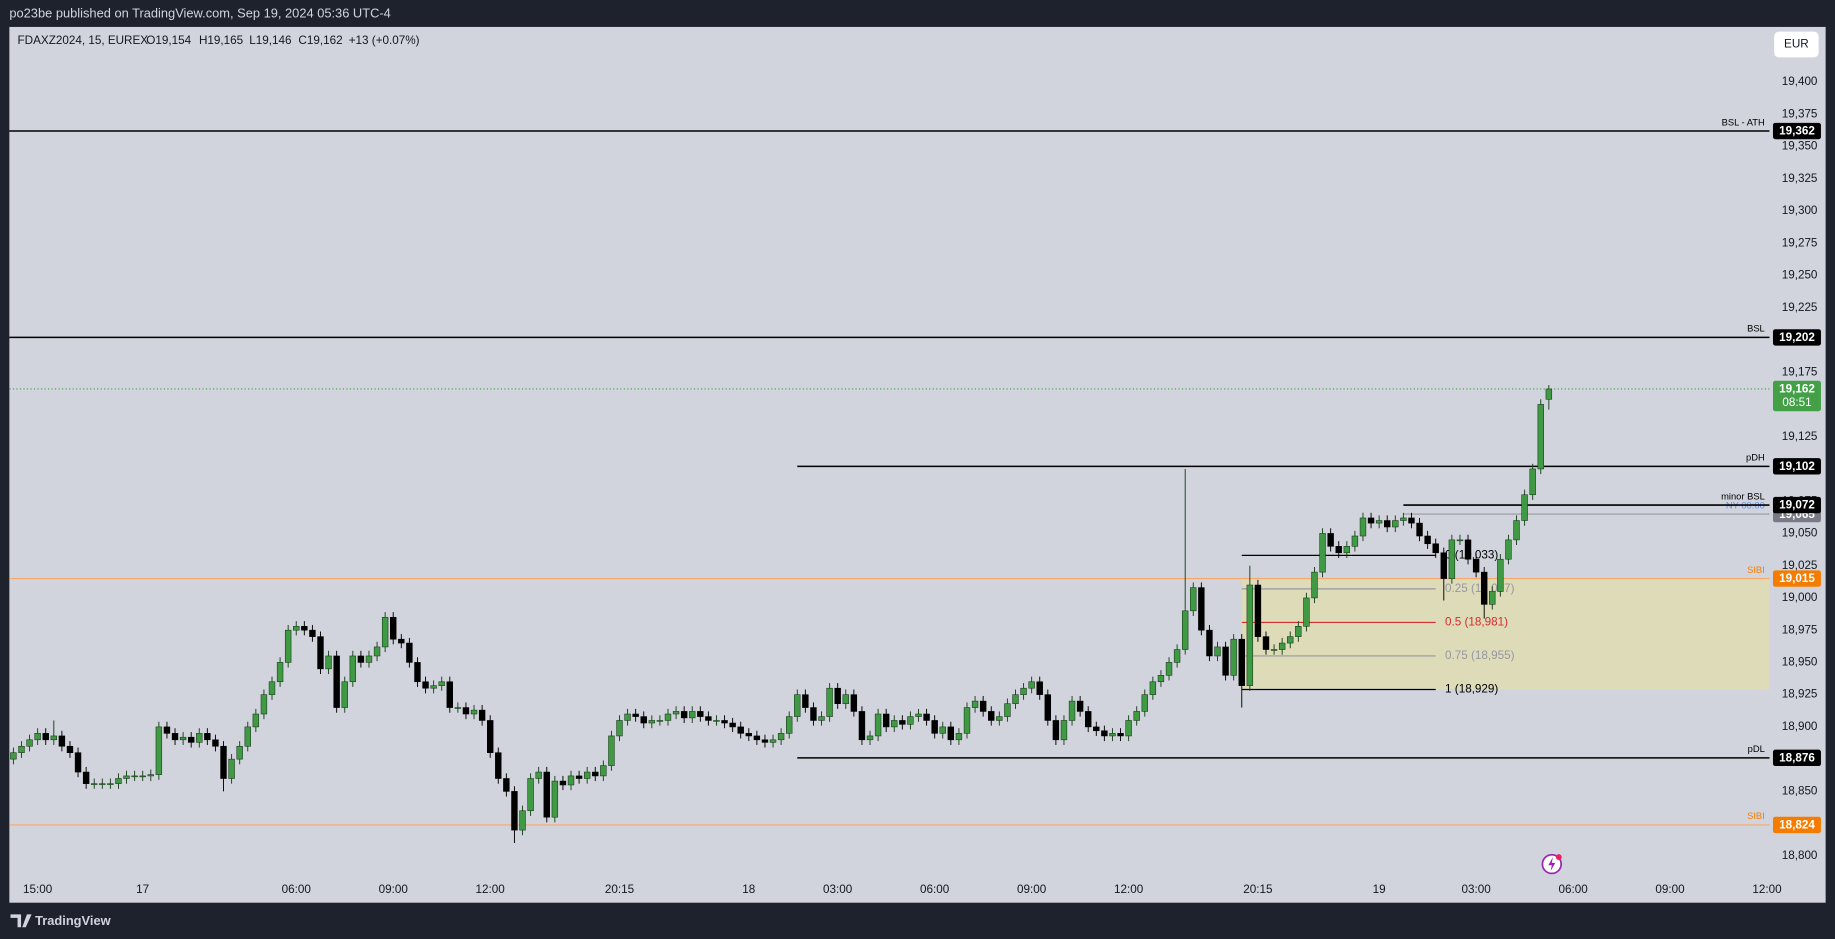 The width and height of the screenshot is (1835, 939). What do you see at coordinates (38, 889) in the screenshot?
I see `x-tick-label: 15:00` at bounding box center [38, 889].